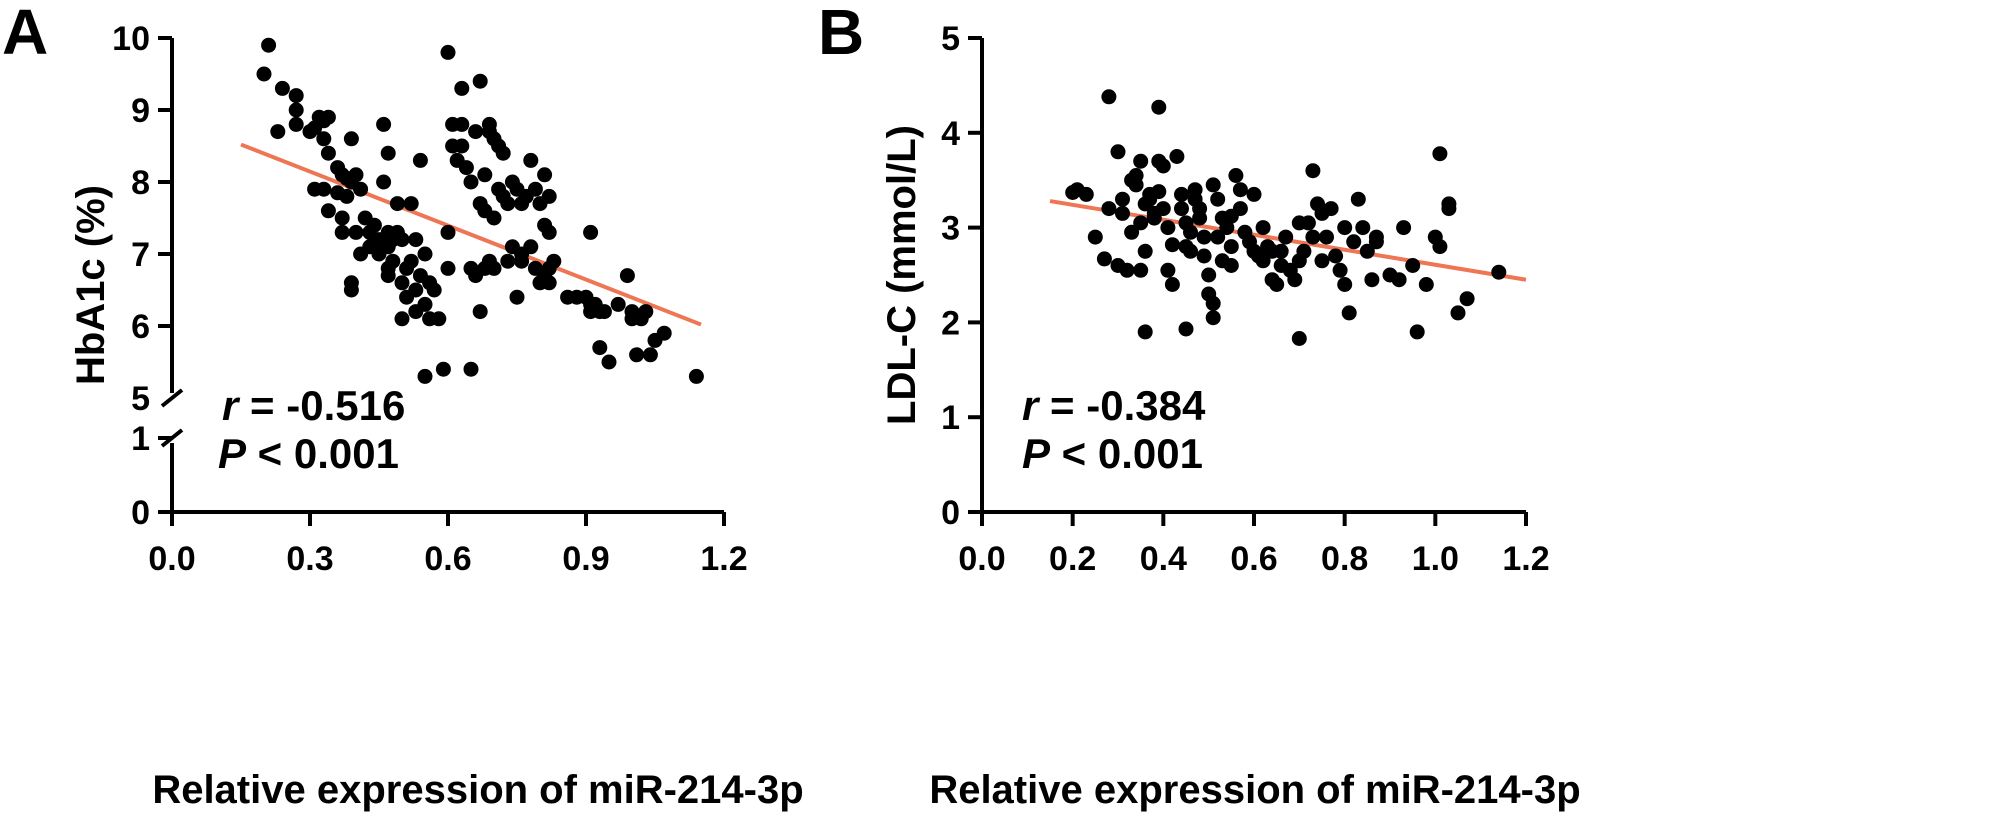 Image resolution: width=2008 pixels, height=816 pixels. What do you see at coordinates (1435, 559) in the screenshot?
I see `panel-b-x-tick-label: 1.0` at bounding box center [1435, 559].